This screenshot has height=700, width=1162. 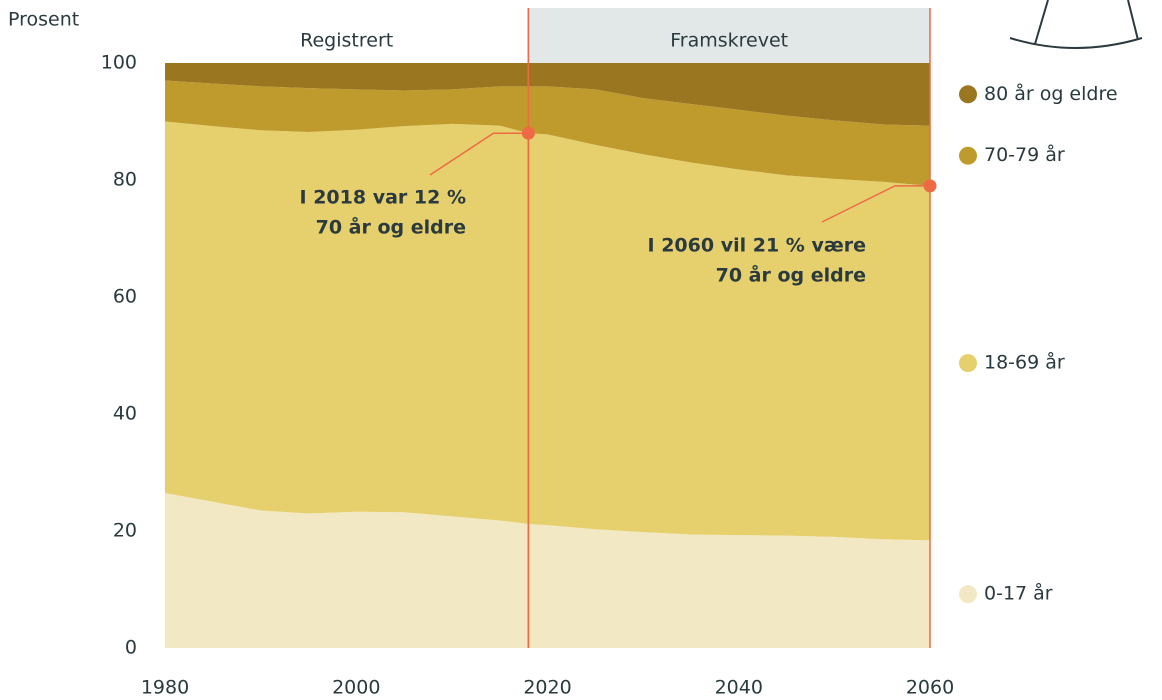 I want to click on x-tick-label: 2060, so click(x=930, y=688).